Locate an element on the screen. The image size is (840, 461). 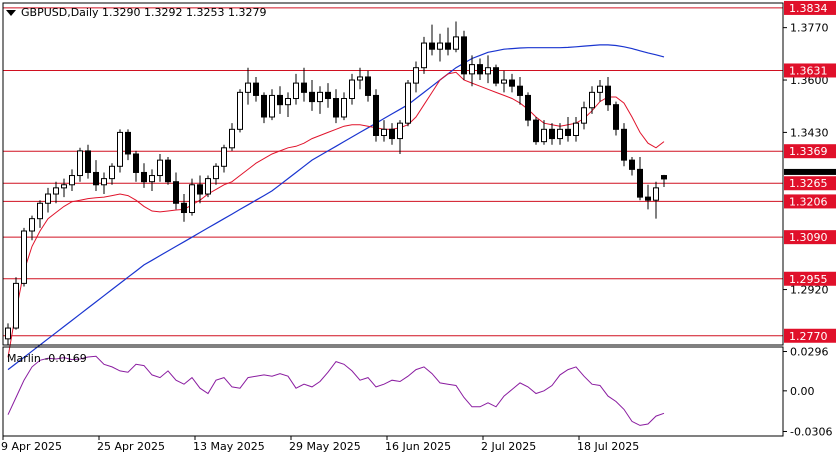
level-price-tag: 1.3369 is located at coordinates (810, 151).